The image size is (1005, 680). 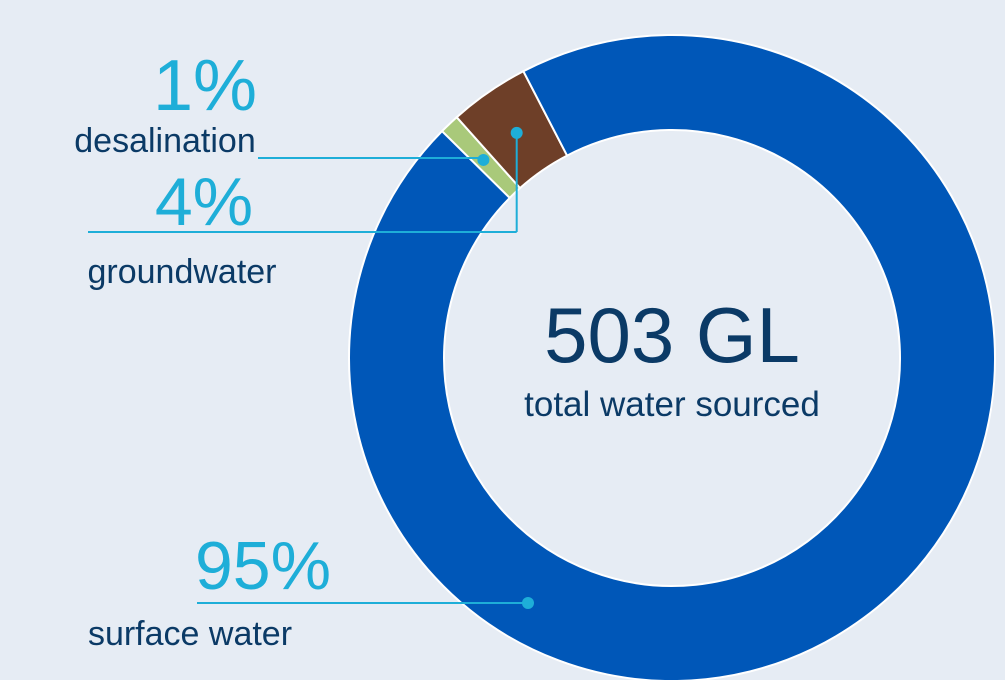 I want to click on value-label-desalination: 1%, so click(x=205, y=86).